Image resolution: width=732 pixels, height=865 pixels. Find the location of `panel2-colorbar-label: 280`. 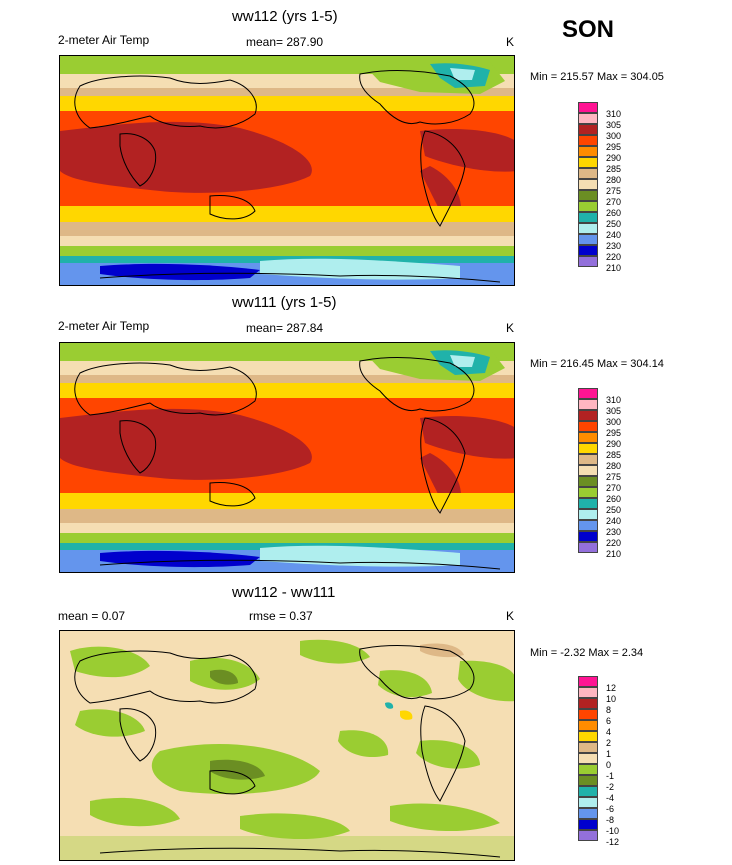

panel2-colorbar-label: 280 is located at coordinates (614, 466).